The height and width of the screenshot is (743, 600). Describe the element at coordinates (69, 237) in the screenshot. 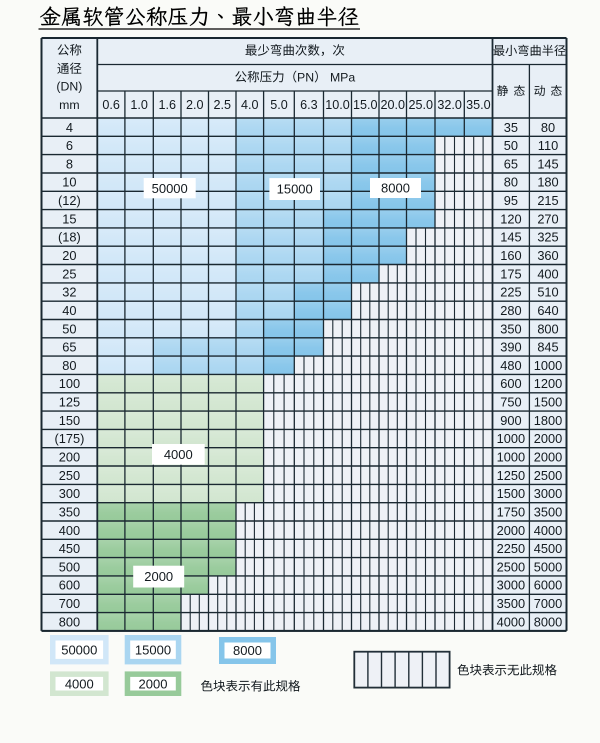

I see `svg-text: (18)` at that location.